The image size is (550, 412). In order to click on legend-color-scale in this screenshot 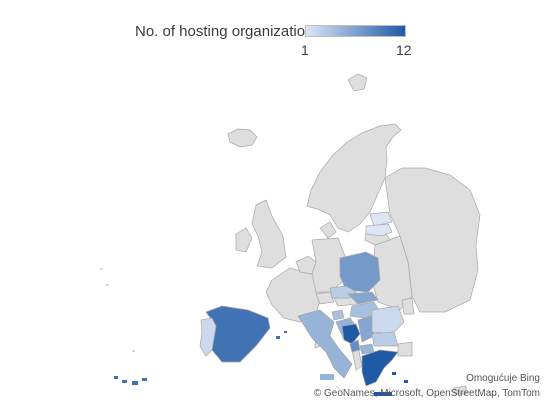, I will do `click(355, 31)`.